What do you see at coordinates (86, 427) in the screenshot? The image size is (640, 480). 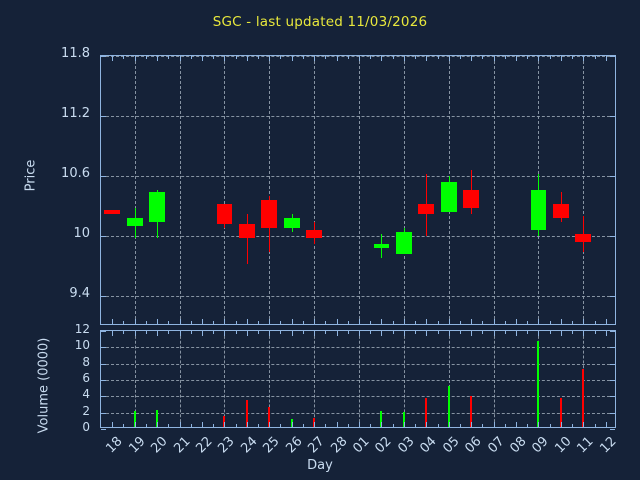 I see `volume-tick-label: 0` at bounding box center [86, 427].